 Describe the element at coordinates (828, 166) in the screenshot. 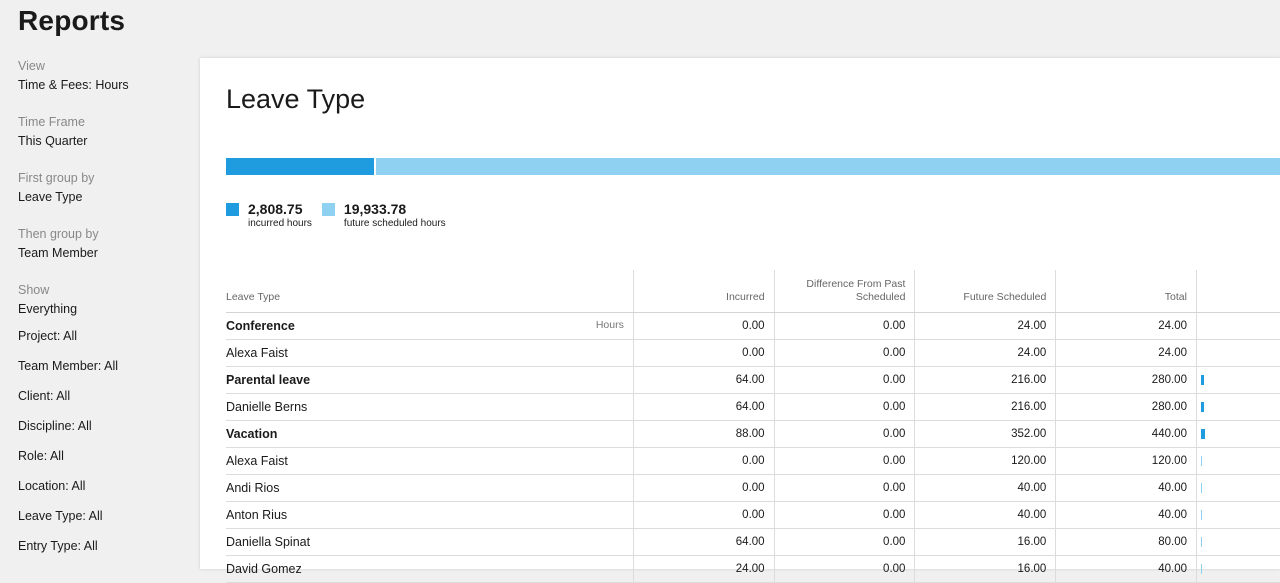

I see `future-bar-segment` at that location.